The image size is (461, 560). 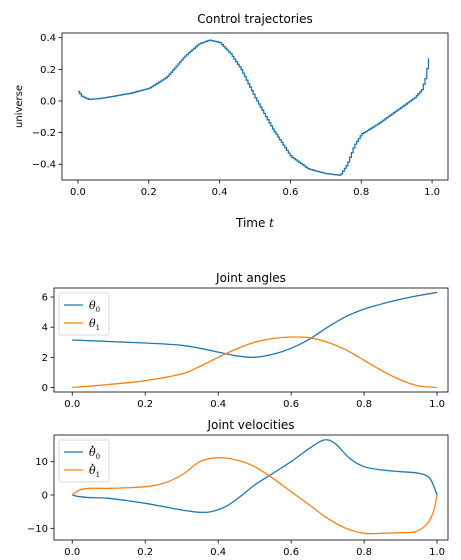 I want to click on y-tick-label: −0.4, so click(x=44, y=165).